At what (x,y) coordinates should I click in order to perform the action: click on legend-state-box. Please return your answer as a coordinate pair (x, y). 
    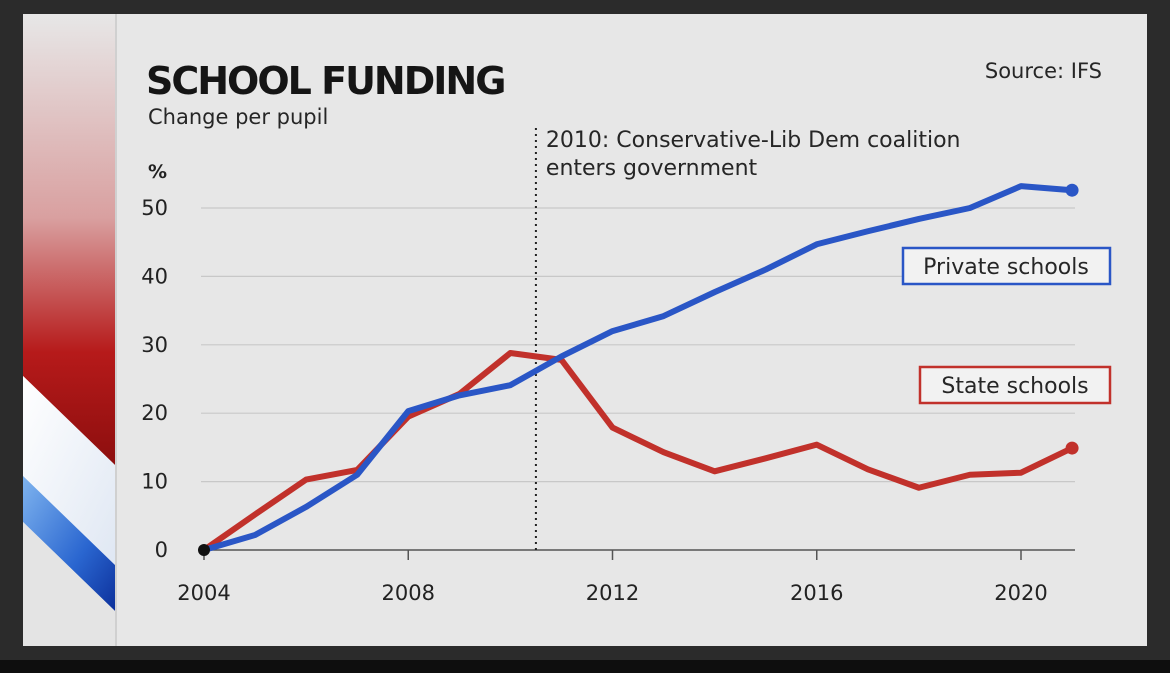
    Looking at the image, I should click on (1015, 385).